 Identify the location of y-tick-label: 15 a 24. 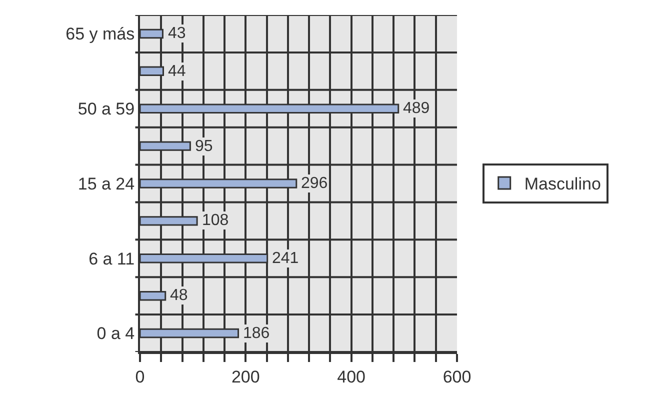
(106, 184).